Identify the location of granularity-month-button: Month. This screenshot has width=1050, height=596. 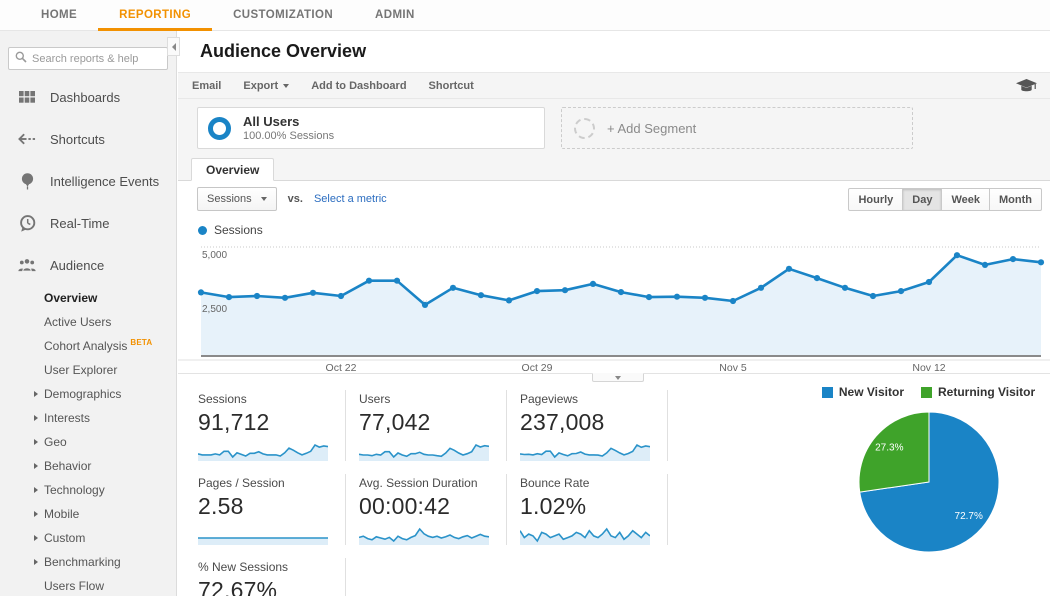
(1016, 199).